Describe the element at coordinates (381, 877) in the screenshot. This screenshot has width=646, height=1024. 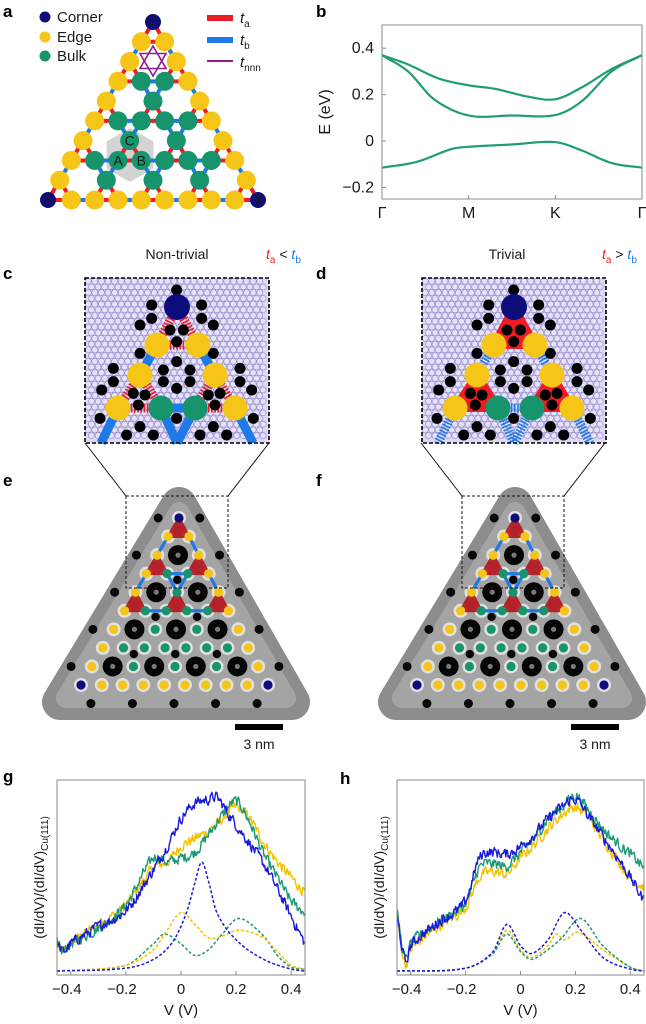
I see `y-axis-label: (dI/dV)/(dI/dV)Cu(111)` at that location.